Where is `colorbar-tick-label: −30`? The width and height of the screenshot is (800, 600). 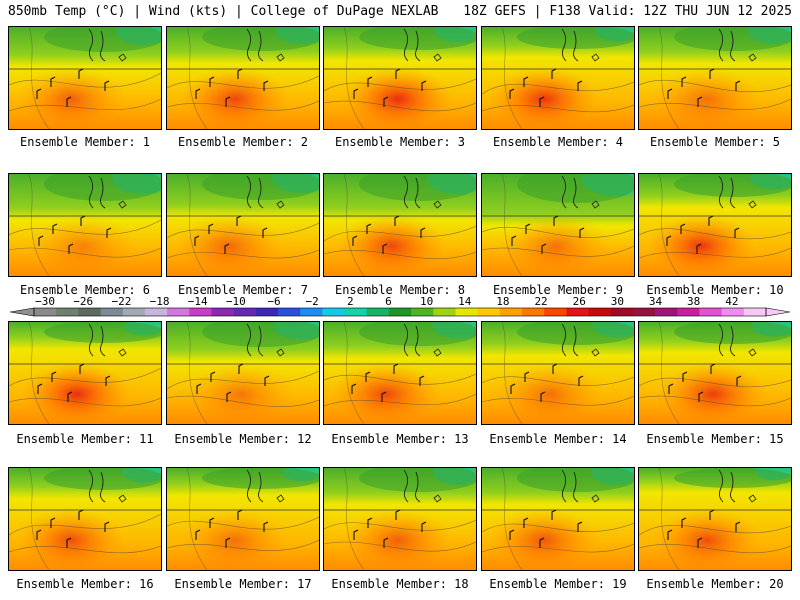 colorbar-tick-label: −30 is located at coordinates (45, 301).